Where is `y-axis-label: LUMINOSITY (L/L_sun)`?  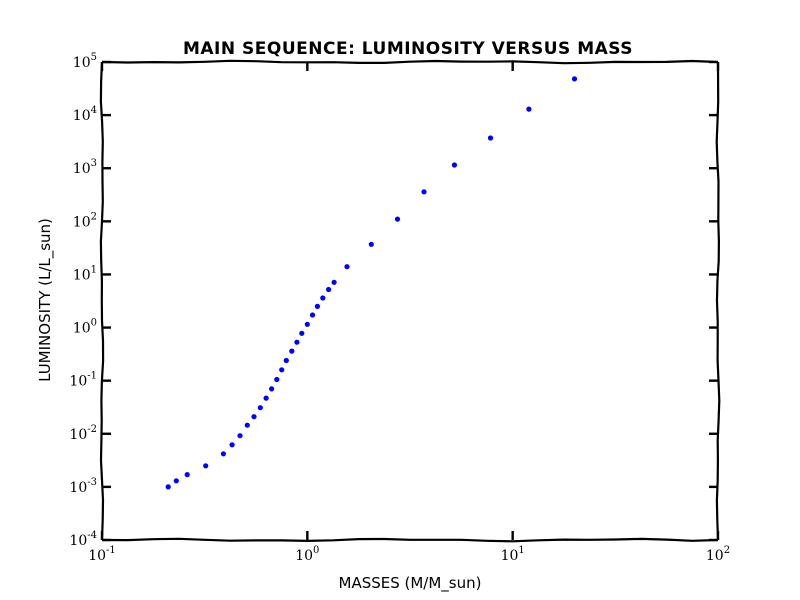
y-axis-label: LUMINOSITY (L/L_sun) is located at coordinates (45, 300).